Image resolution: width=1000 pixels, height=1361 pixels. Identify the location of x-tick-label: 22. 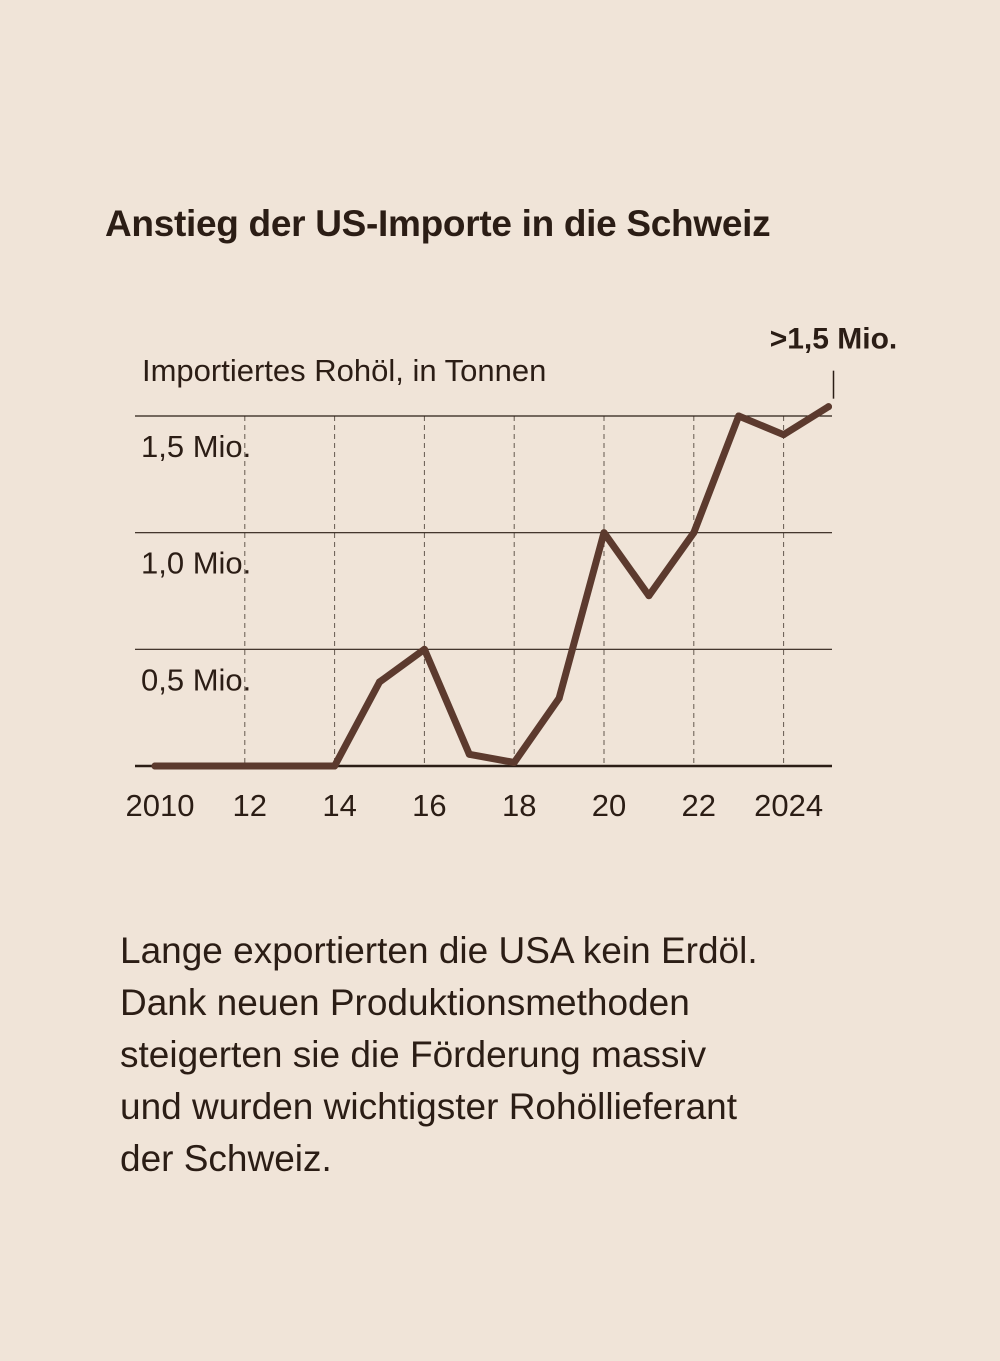
(699, 805).